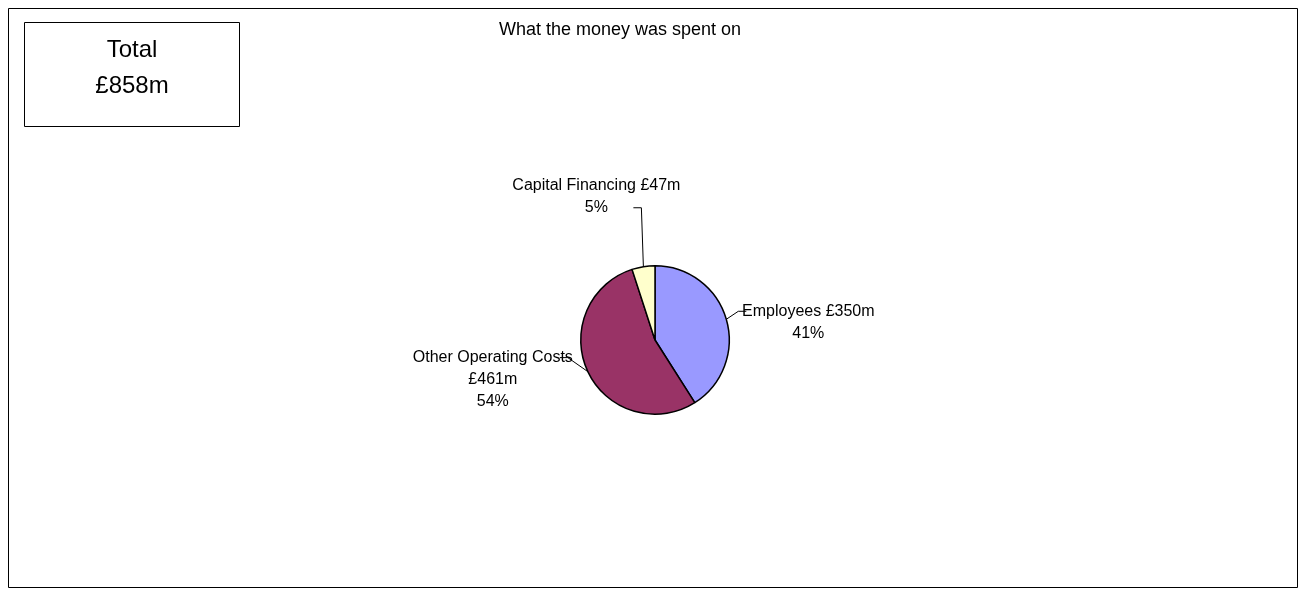 This screenshot has height=596, width=1306. I want to click on text: Total £858m, so click(132, 66).